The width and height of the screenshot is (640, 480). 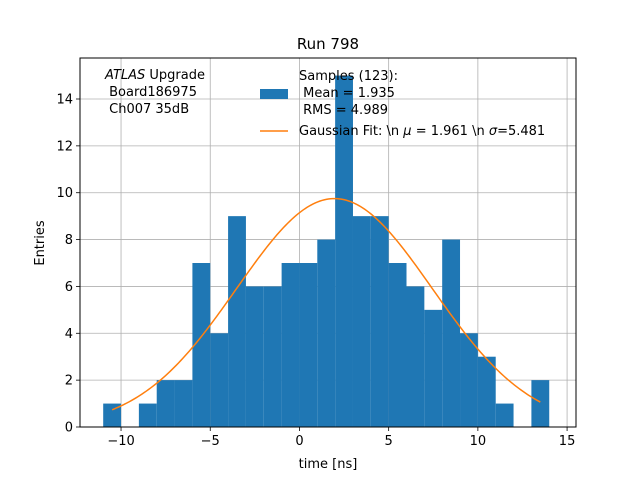 I want to click on x-tick-label: −10, so click(x=120, y=441).